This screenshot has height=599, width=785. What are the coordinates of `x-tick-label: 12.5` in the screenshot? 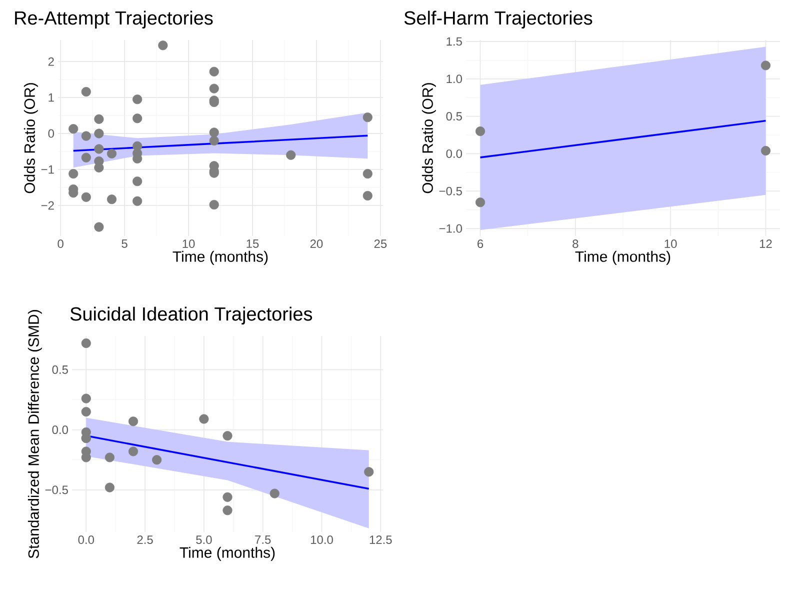 It's located at (381, 540).